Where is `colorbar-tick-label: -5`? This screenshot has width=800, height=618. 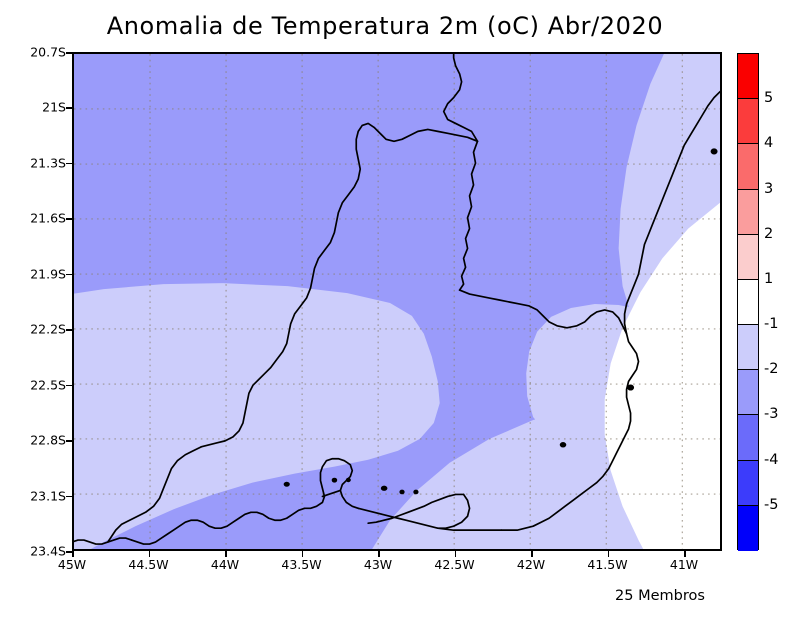 colorbar-tick-label: -5 is located at coordinates (771, 504).